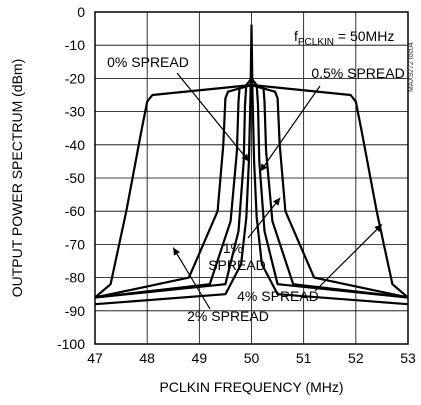 This screenshot has height=405, width=421. Describe the element at coordinates (147, 358) in the screenshot. I see `x-tick-label: 48` at that location.